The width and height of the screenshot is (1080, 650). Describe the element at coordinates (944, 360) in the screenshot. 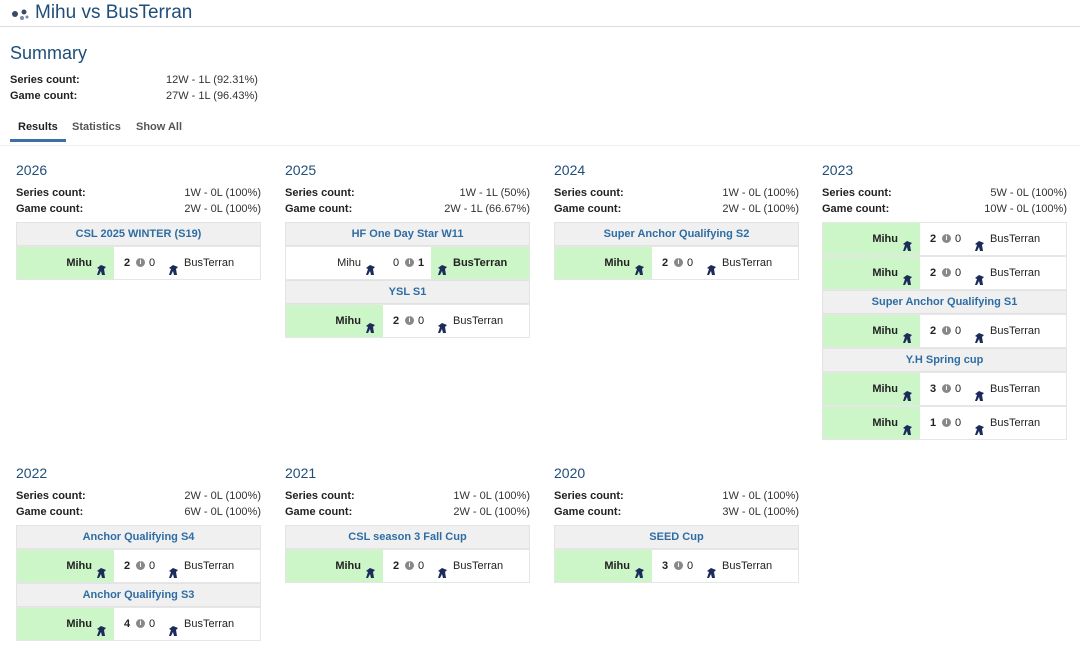

I see `tournament-link: Y.H Spring cup` at that location.